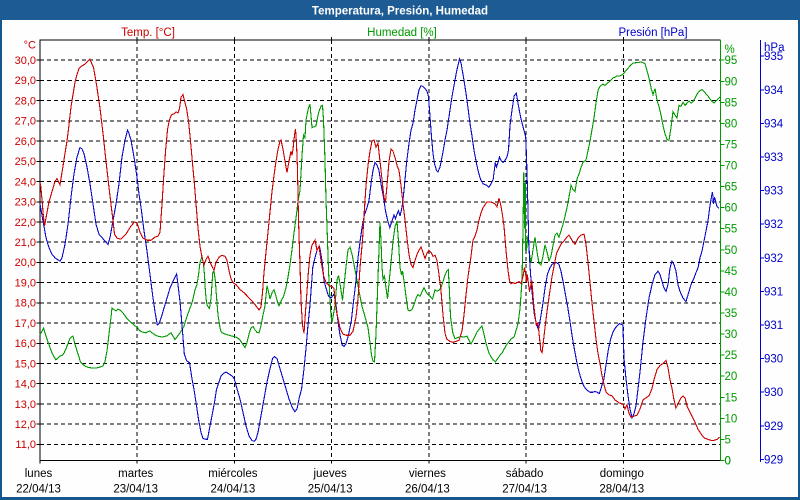  What do you see at coordinates (652, 33) in the screenshot?
I see `svg-text: Presión [hPa]` at bounding box center [652, 33].